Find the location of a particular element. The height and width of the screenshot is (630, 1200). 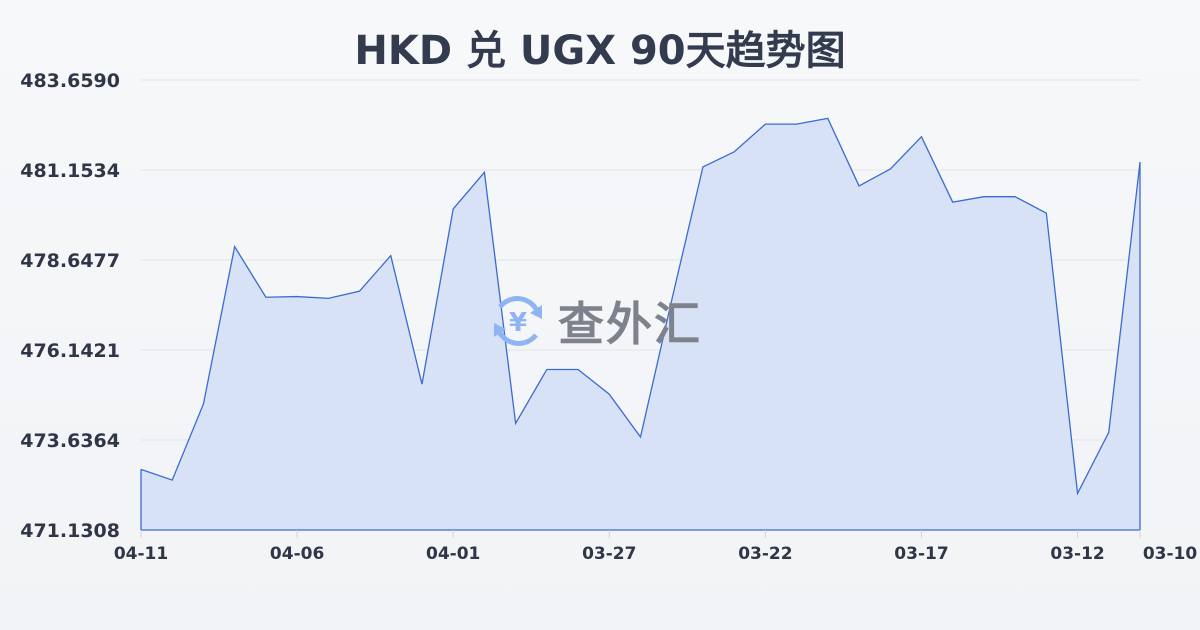

watermark: ¥ 查外汇 is located at coordinates (595, 321).